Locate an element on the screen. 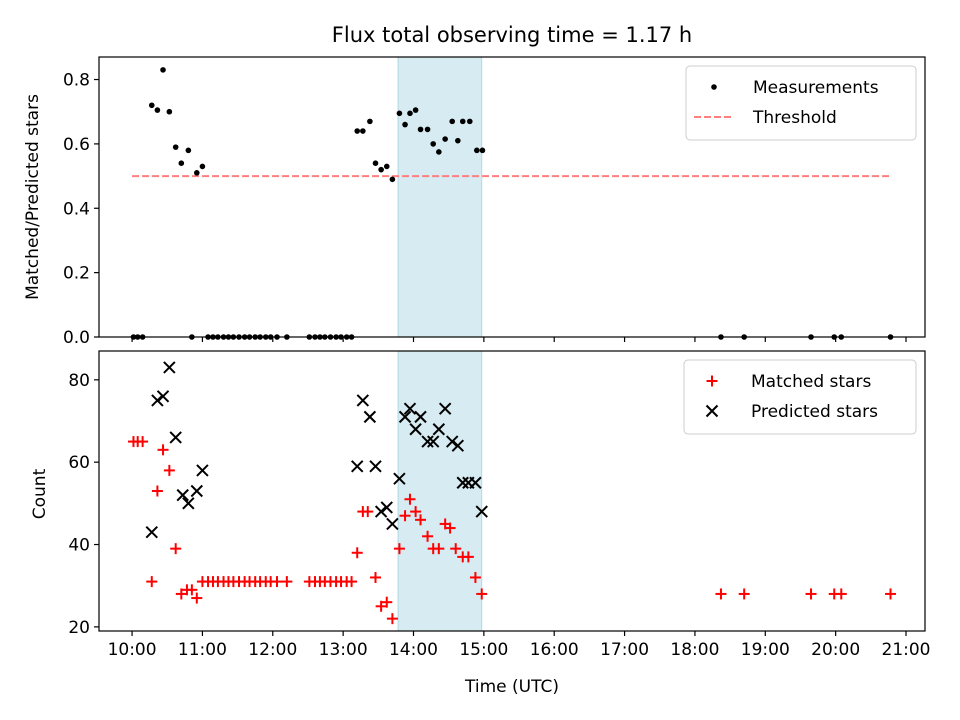 The width and height of the screenshot is (960, 720). bottom-legend: Matched stars Predicted stars is located at coordinates (800, 397).